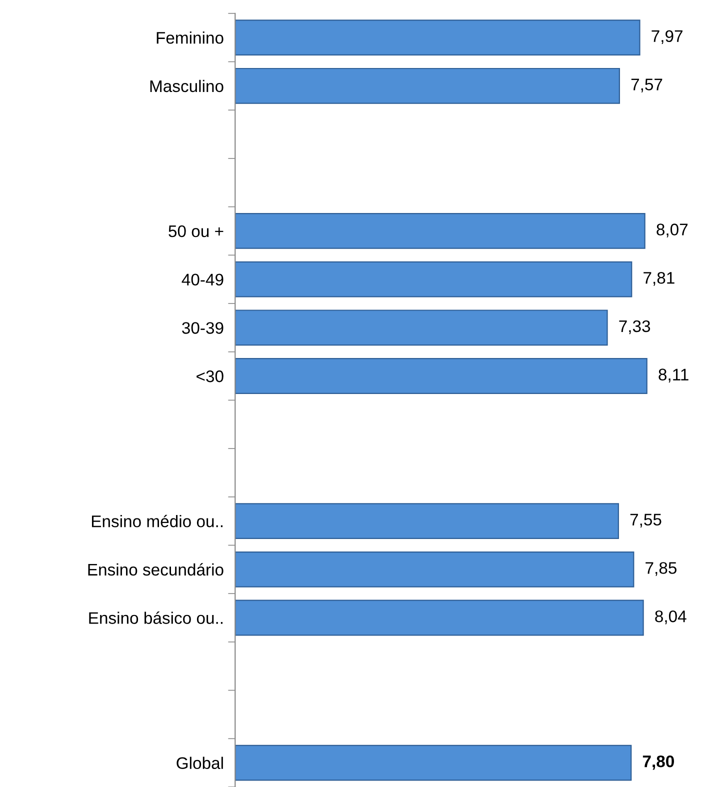 The width and height of the screenshot is (704, 787). Describe the element at coordinates (646, 521) in the screenshot. I see `data-label: 7,55` at that location.